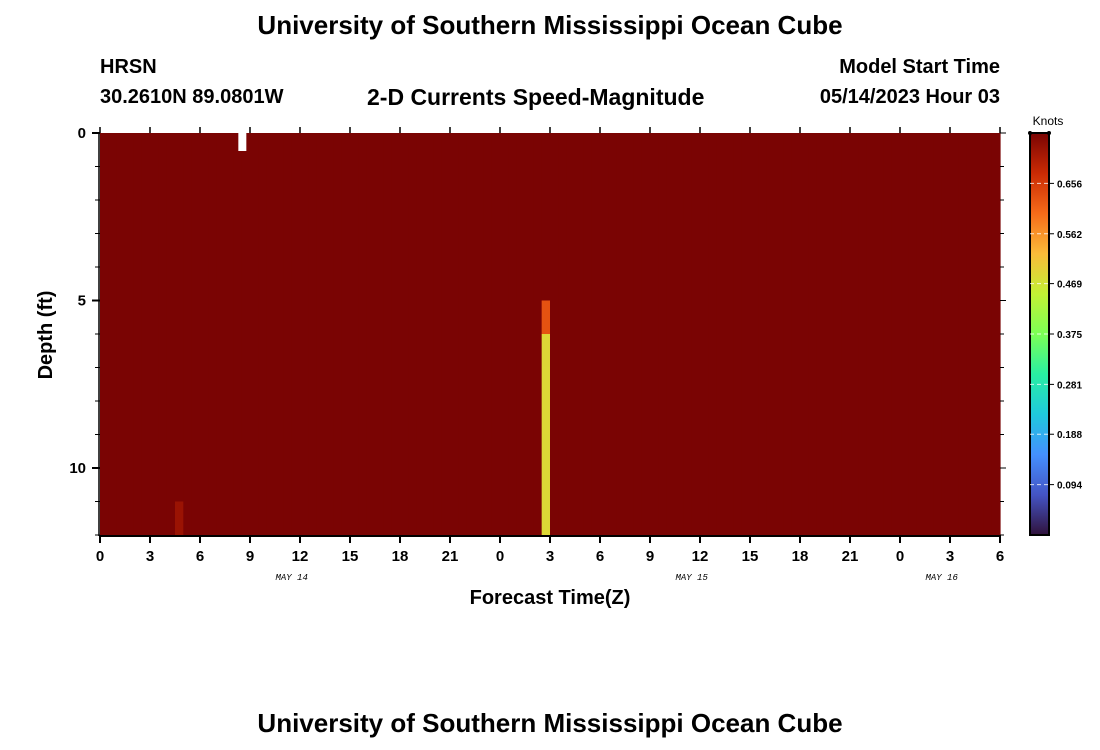 This screenshot has height=750, width=1100. I want to click on x-tick-label: 0, so click(100, 556).